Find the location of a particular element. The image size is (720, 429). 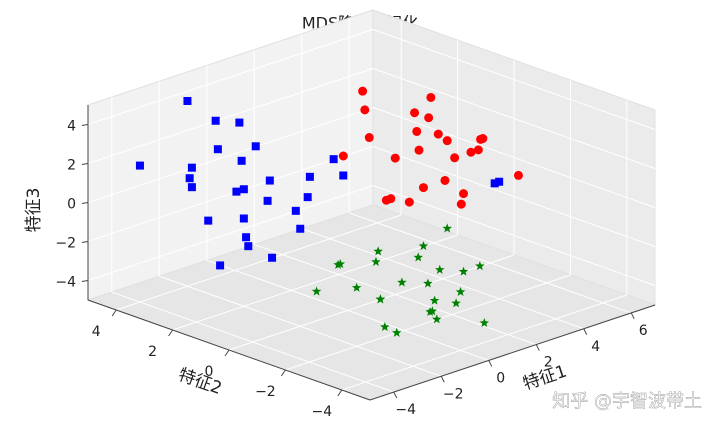

z-tick-label: −4 is located at coordinates (65, 283).